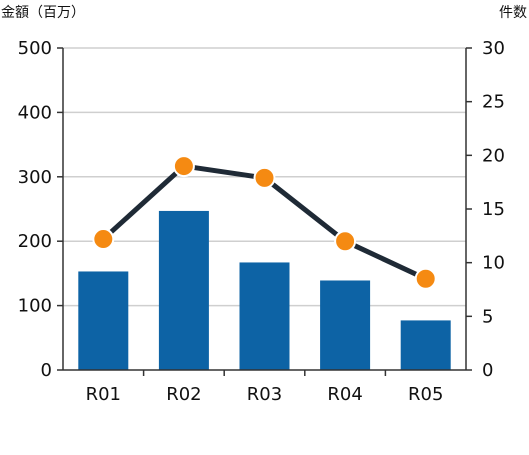 This screenshot has width=529, height=455. Describe the element at coordinates (35, 241) in the screenshot. I see `left-tick-label: 200` at that location.